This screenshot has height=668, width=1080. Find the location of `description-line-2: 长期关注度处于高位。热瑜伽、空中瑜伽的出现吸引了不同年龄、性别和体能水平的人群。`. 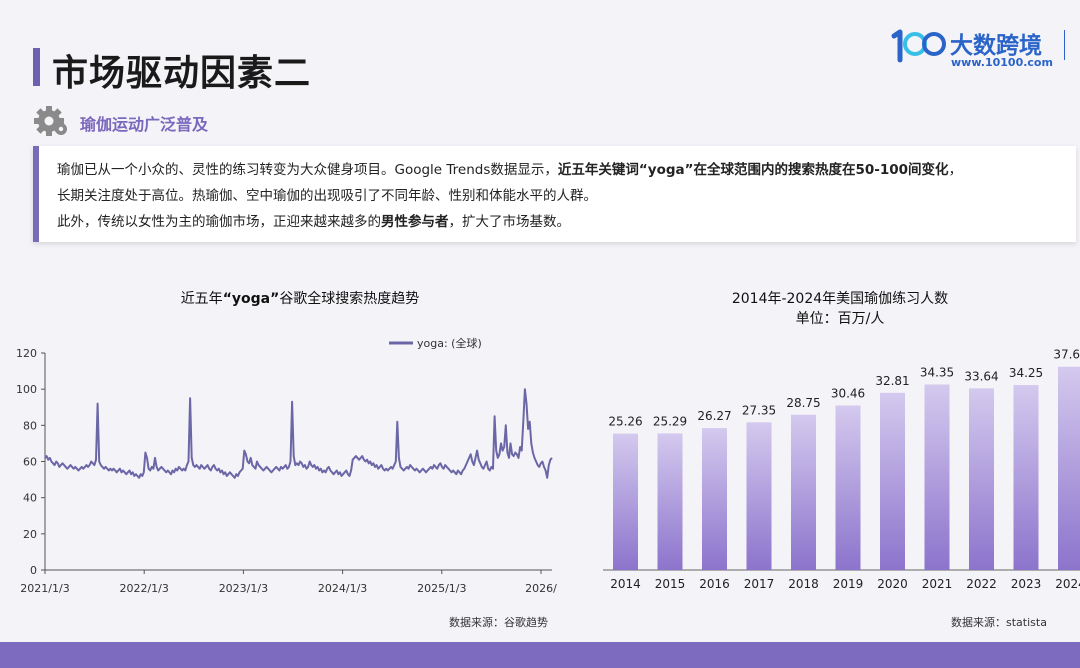

description-line-2: 长期关注度处于高位。热瑜伽、空中瑜伽的出现吸引了不同年龄、性别和体能水平的人群。 is located at coordinates (327, 196).